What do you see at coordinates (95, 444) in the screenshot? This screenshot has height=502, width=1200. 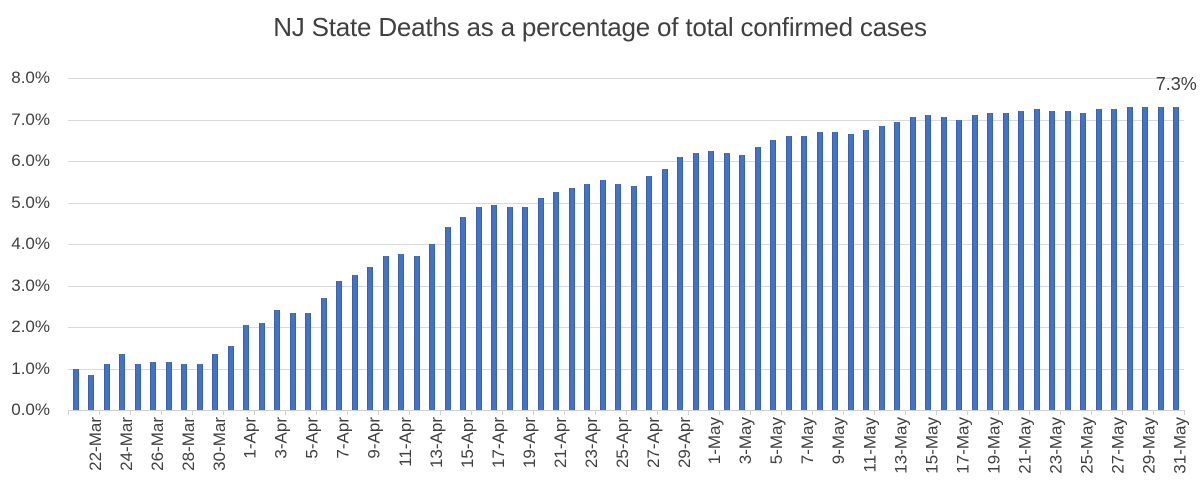 I see `x-axis-label-22-Mar: 22-Mar` at bounding box center [95, 444].